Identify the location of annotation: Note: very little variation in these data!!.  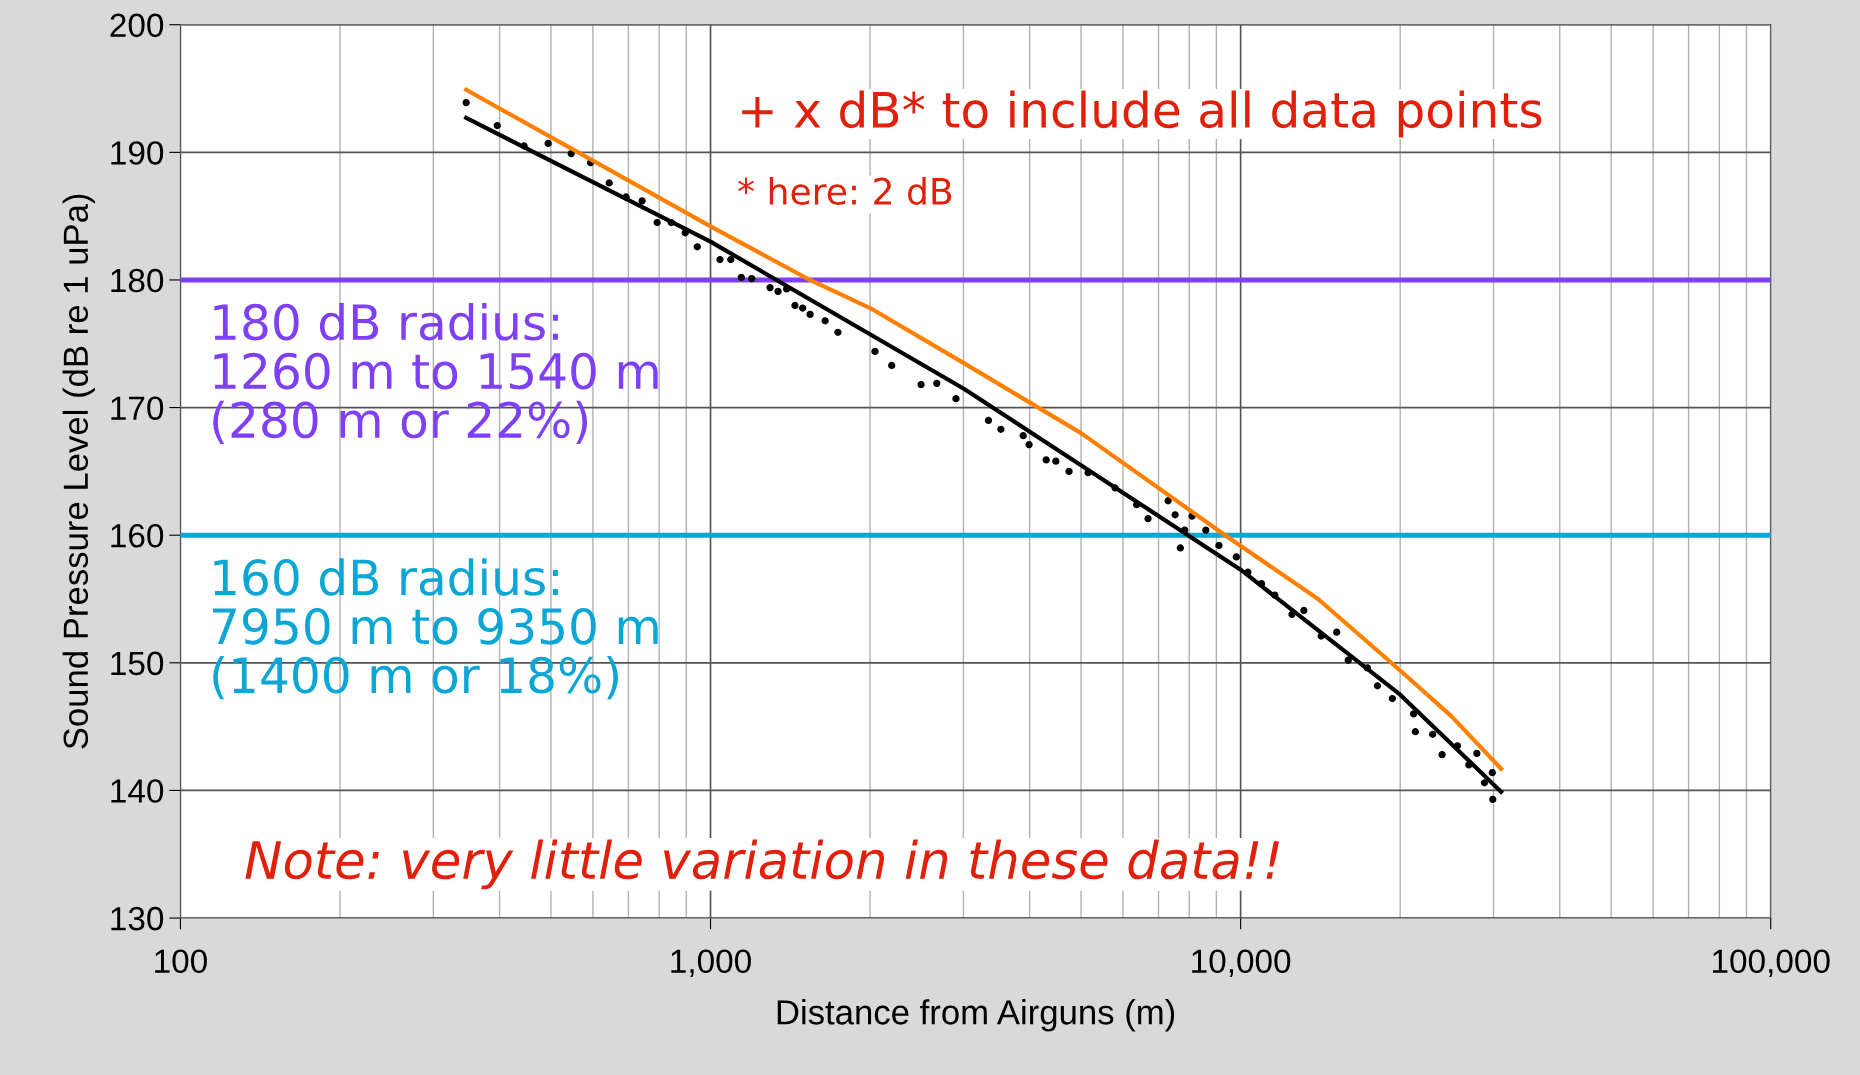
(762, 864).